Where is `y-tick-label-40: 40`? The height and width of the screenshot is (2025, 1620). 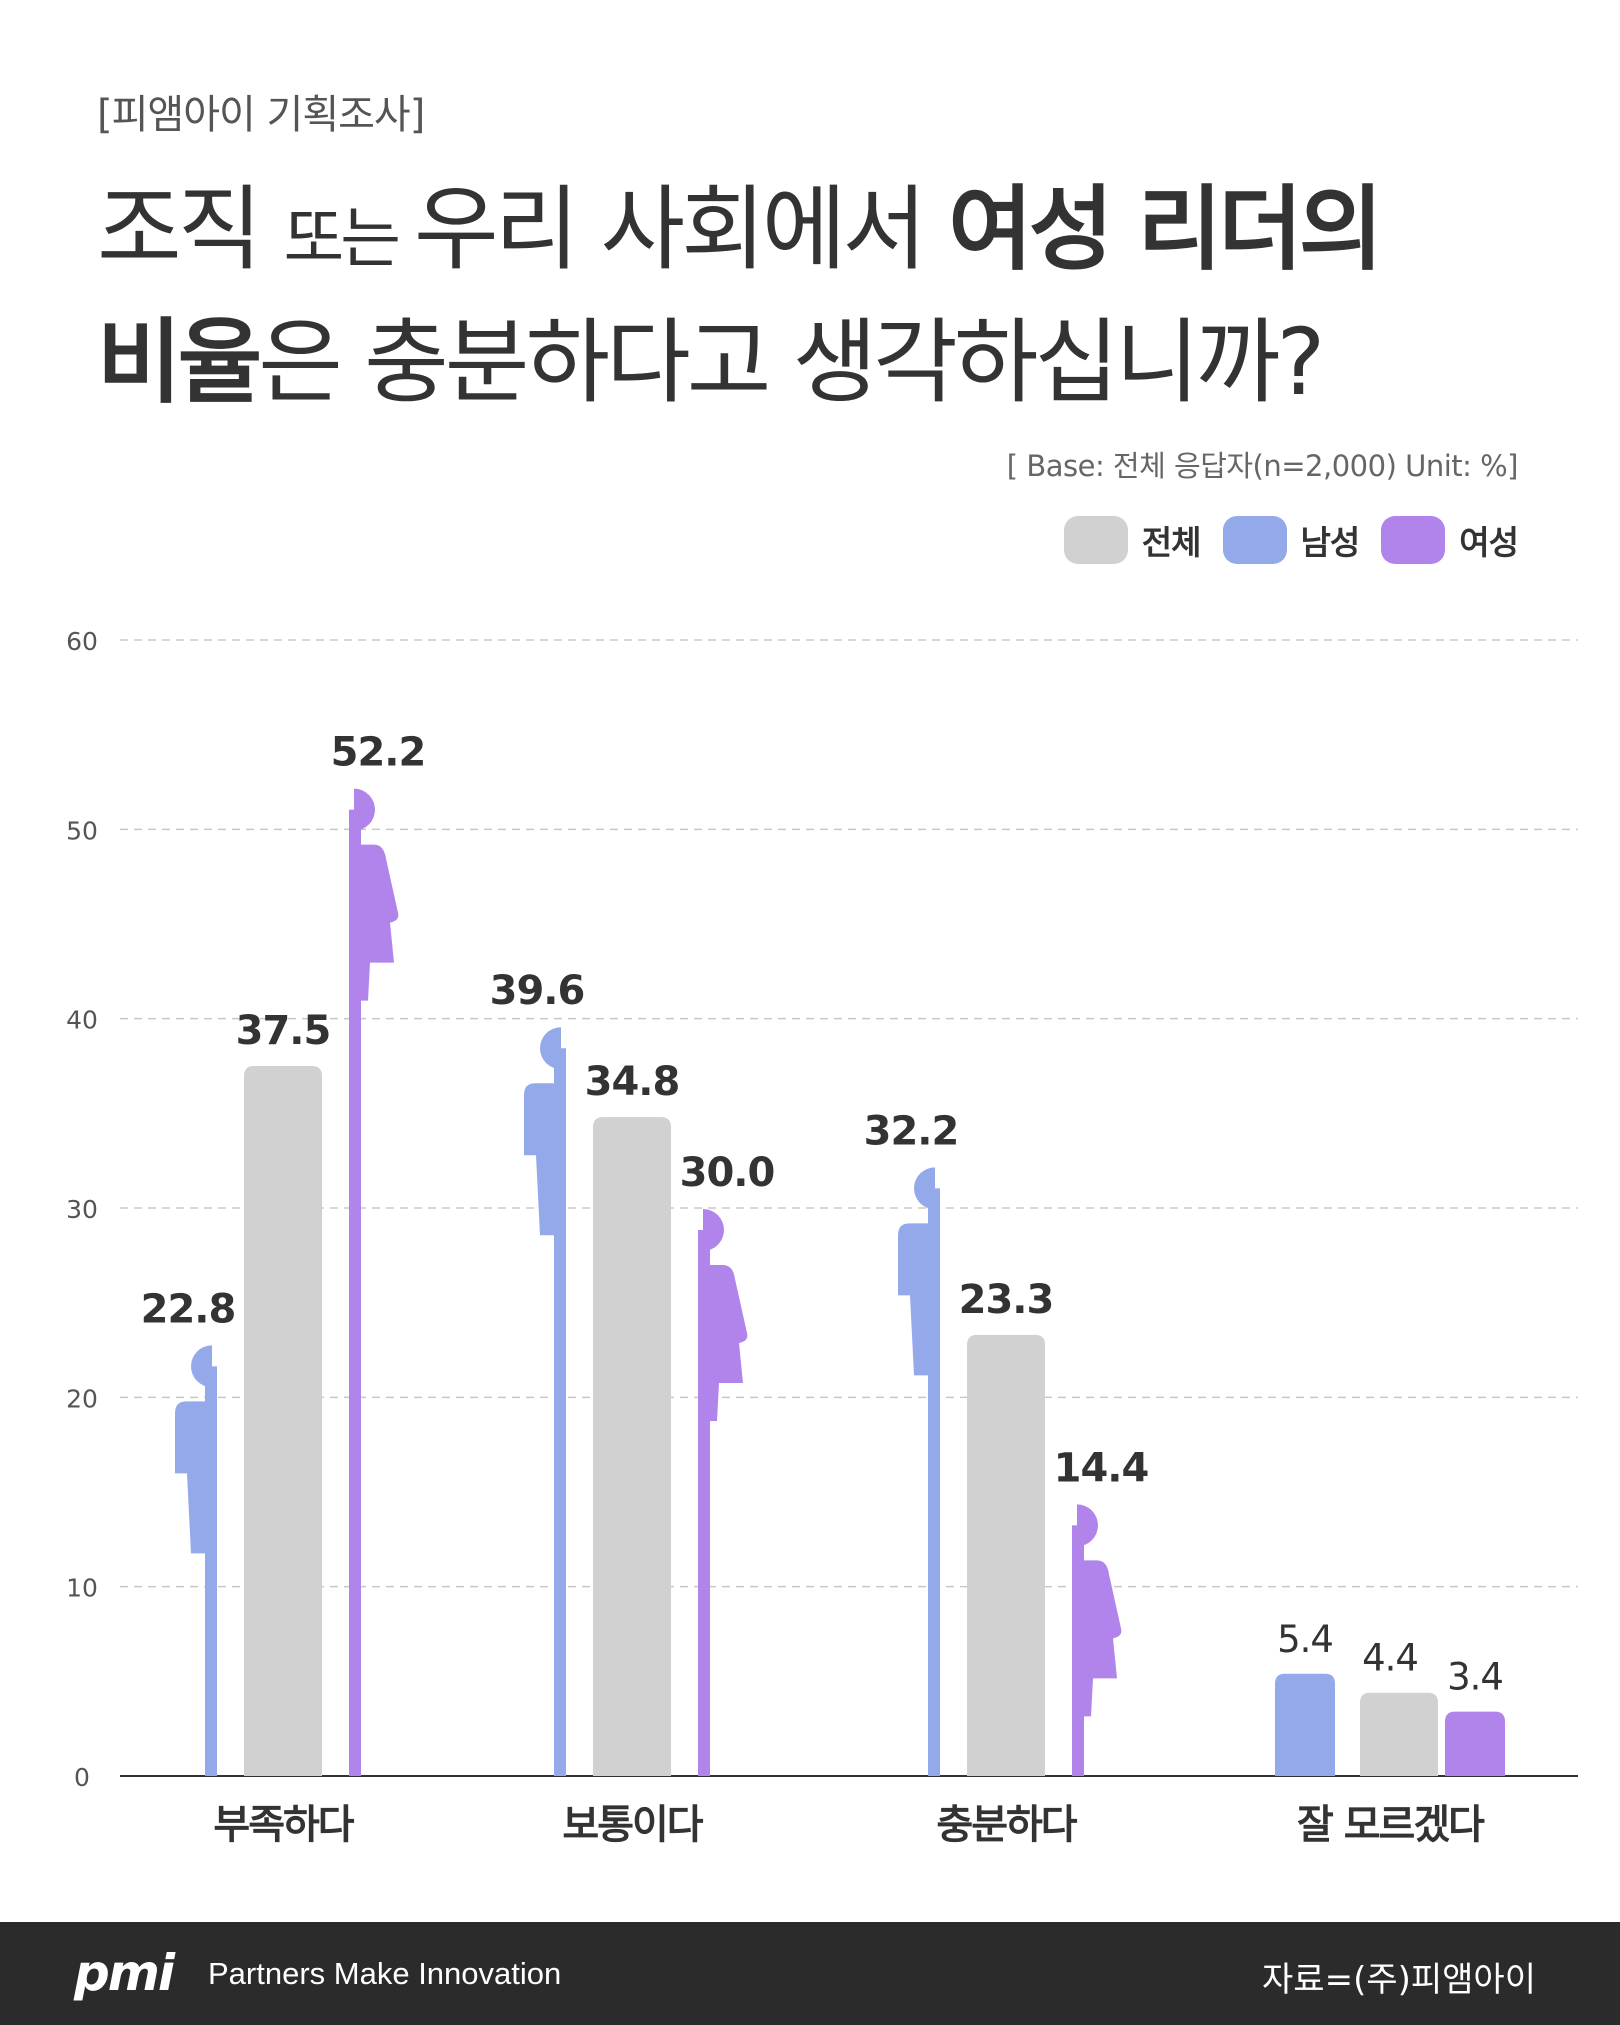 y-tick-label-40: 40 is located at coordinates (82, 1020).